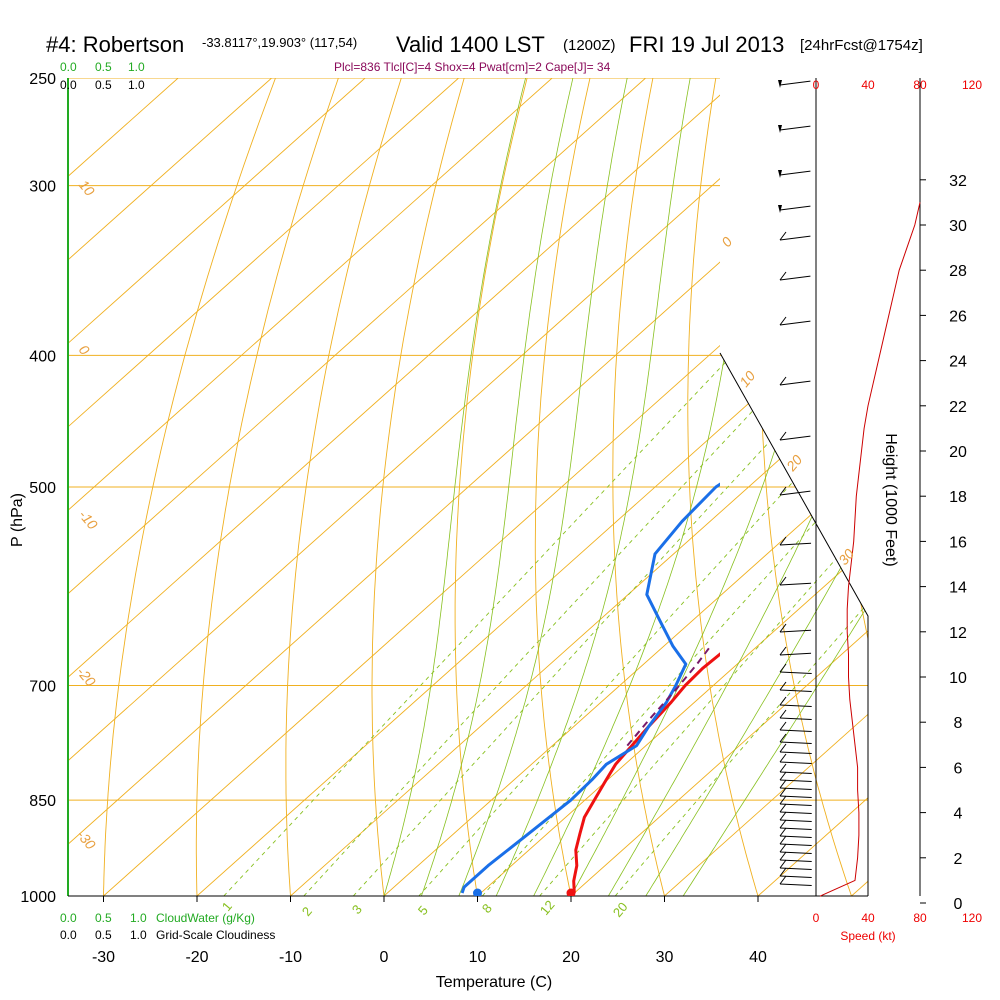 This screenshot has width=1000, height=1000. I want to click on temperature-tick: 10, so click(478, 957).